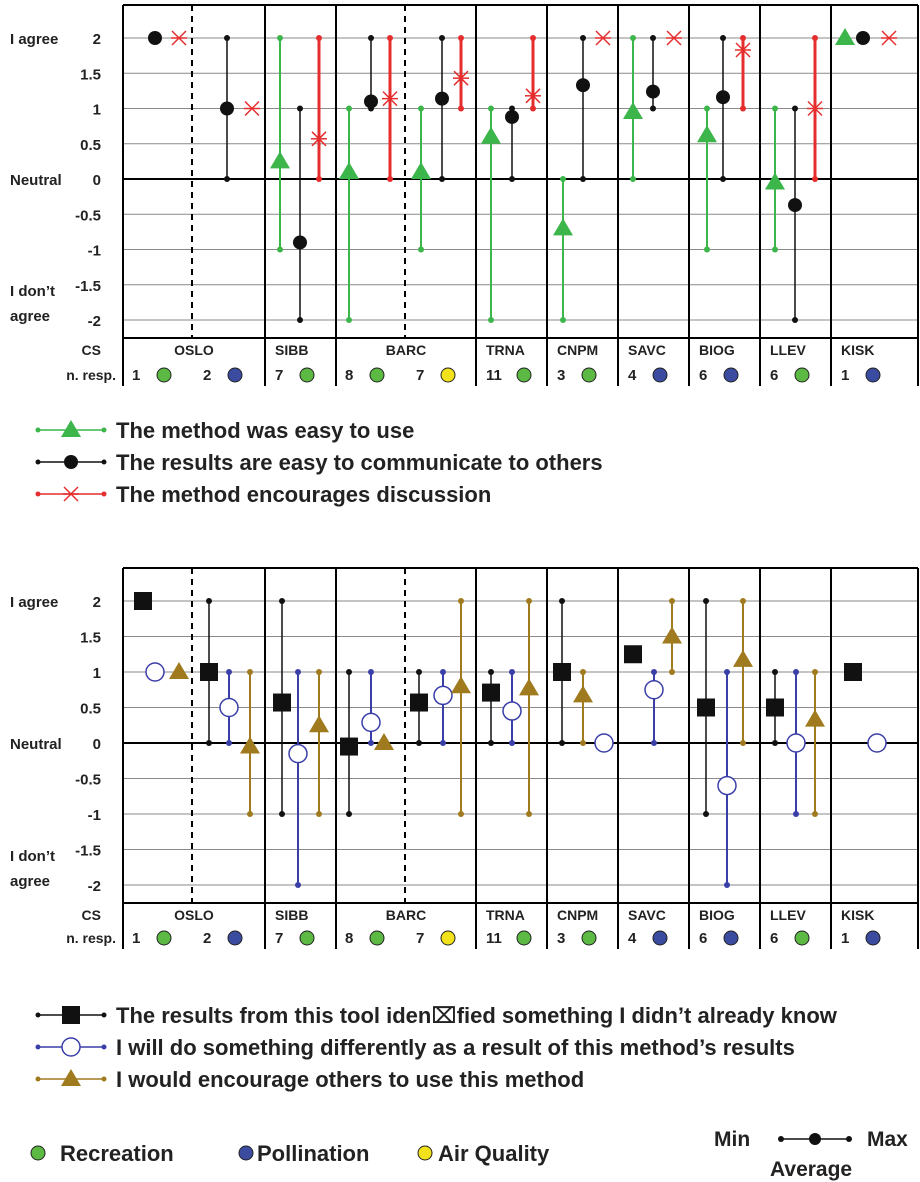 Image resolution: width=920 pixels, height=1182 pixels. Describe the element at coordinates (781, 1139) in the screenshot. I see `key-min-point` at that location.